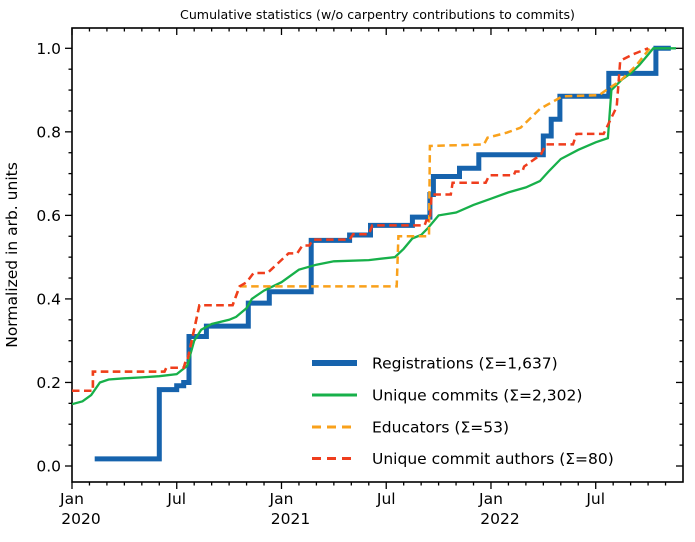  I want to click on legend-item: Educators (Σ=53), so click(410, 428).